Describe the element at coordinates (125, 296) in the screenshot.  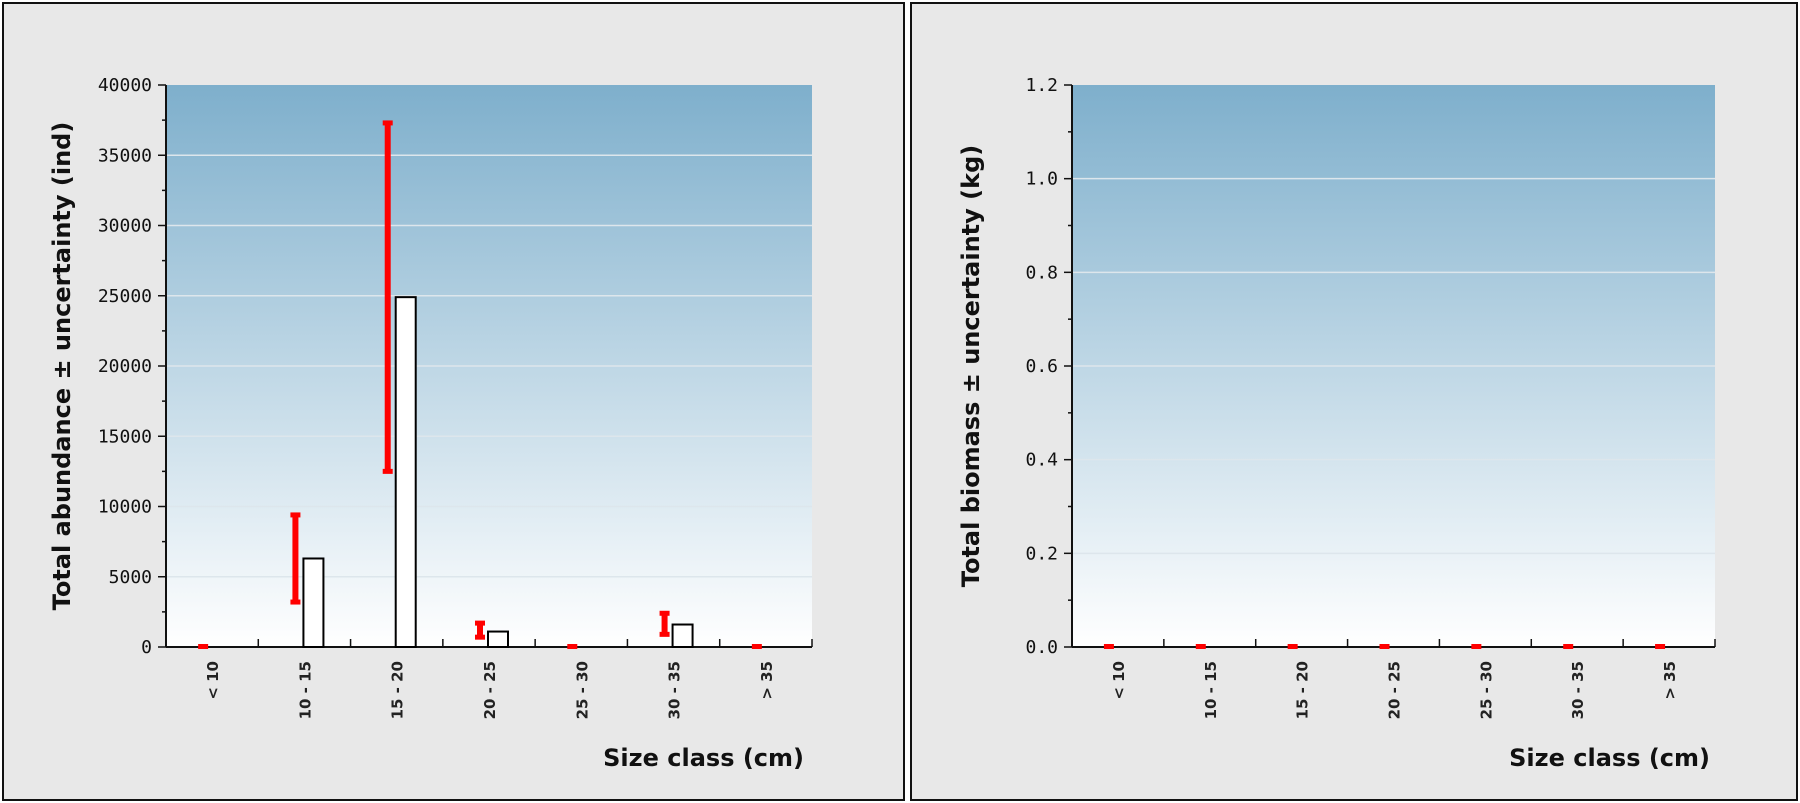
I see `y-tick-label: 25000` at that location.